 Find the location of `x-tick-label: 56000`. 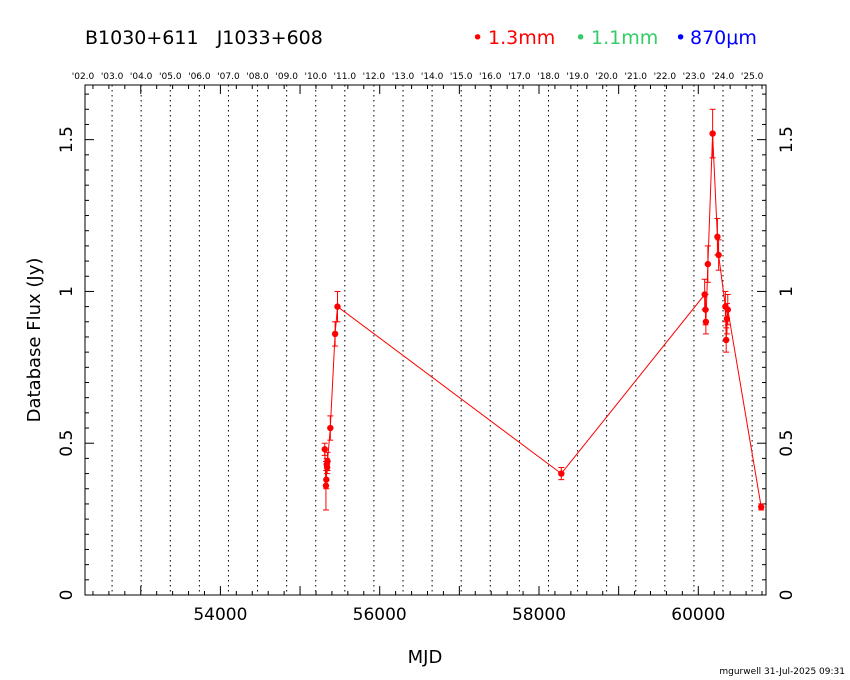

x-tick-label: 56000 is located at coordinates (380, 615).